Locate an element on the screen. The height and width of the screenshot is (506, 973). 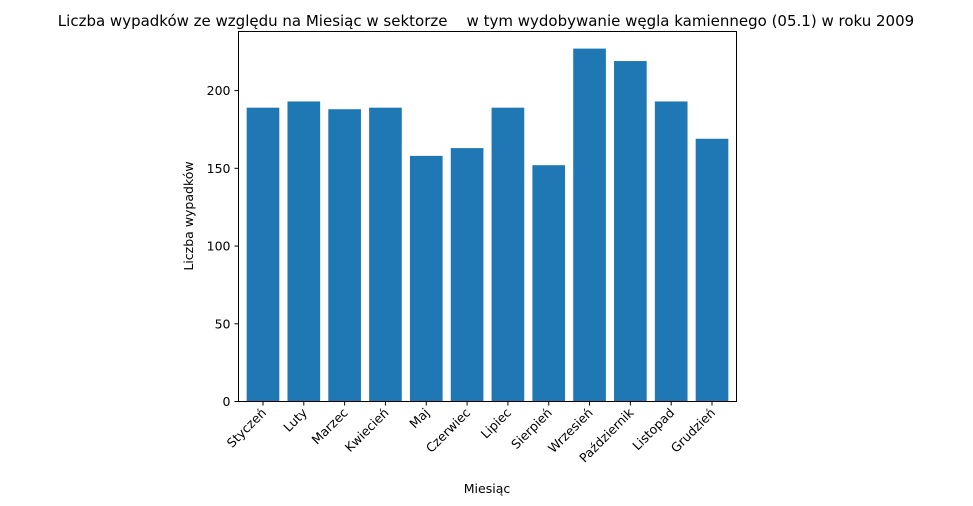
x-tick-label-1: Luty is located at coordinates (295, 420).